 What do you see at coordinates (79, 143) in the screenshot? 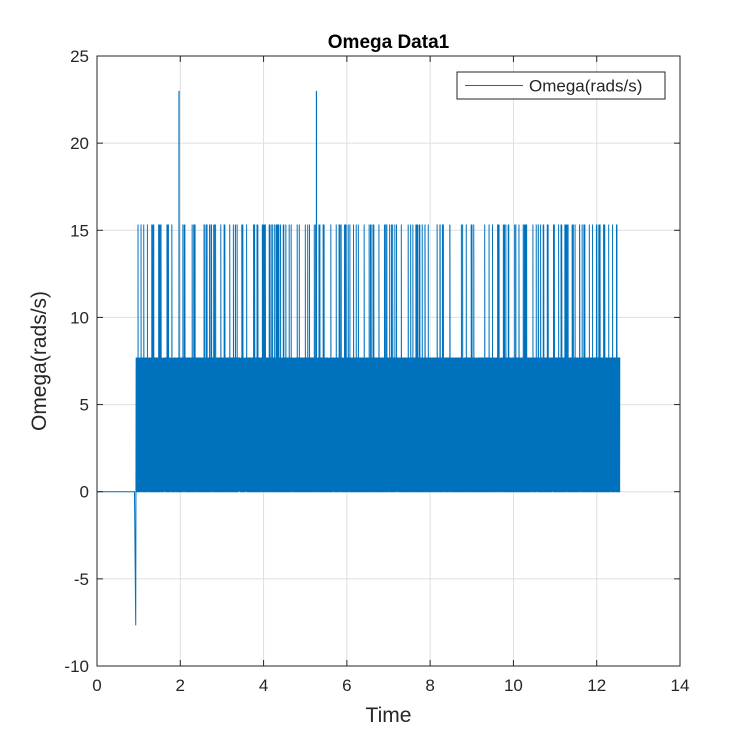
I see `y-tick-label: 20` at bounding box center [79, 143].